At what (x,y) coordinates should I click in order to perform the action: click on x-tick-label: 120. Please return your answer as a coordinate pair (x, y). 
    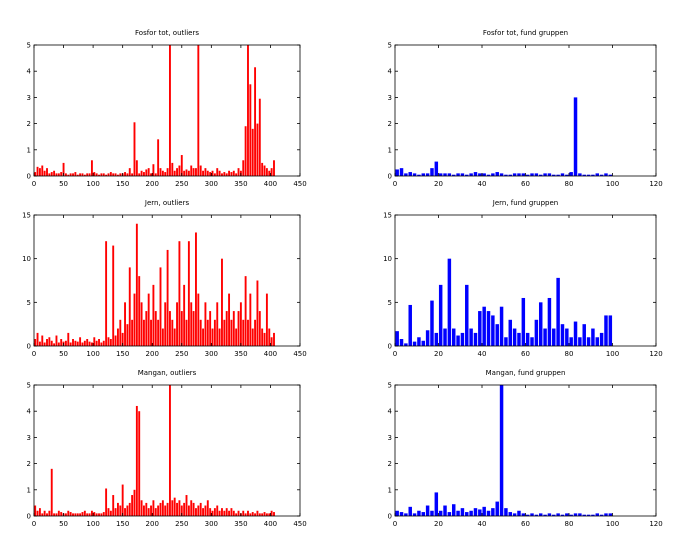
    Looking at the image, I should click on (655, 354).